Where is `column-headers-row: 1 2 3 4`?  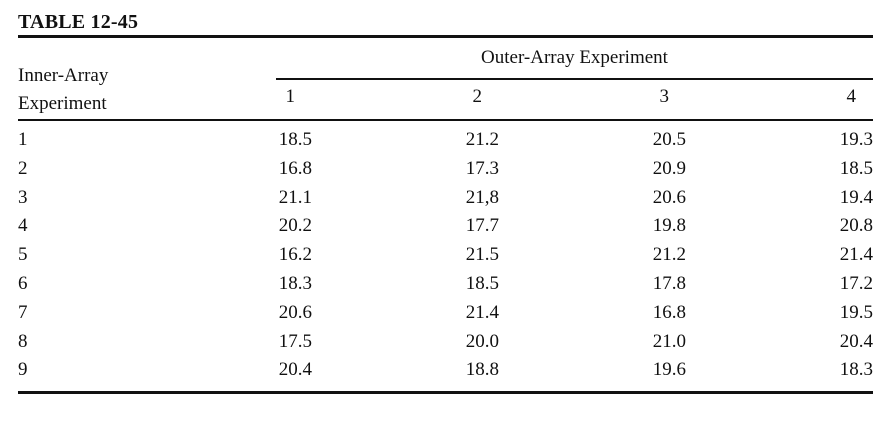 column-headers-row: 1 2 3 4 is located at coordinates (445, 97).